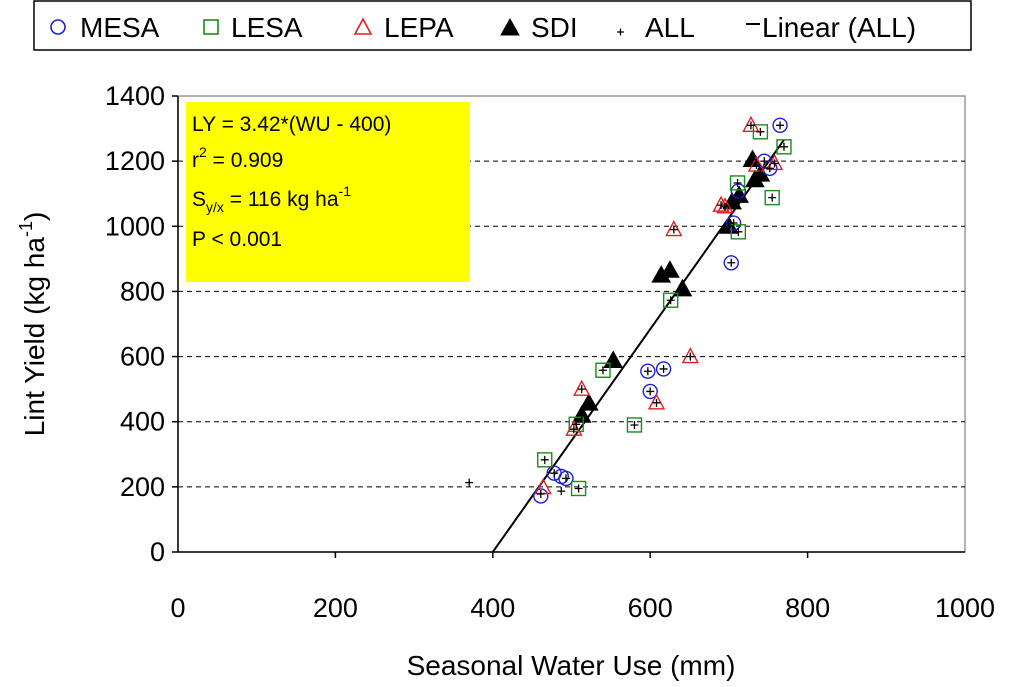  What do you see at coordinates (582, 608) in the screenshot?
I see `x-tick-labels: 0 200 400 600 800 1000` at bounding box center [582, 608].